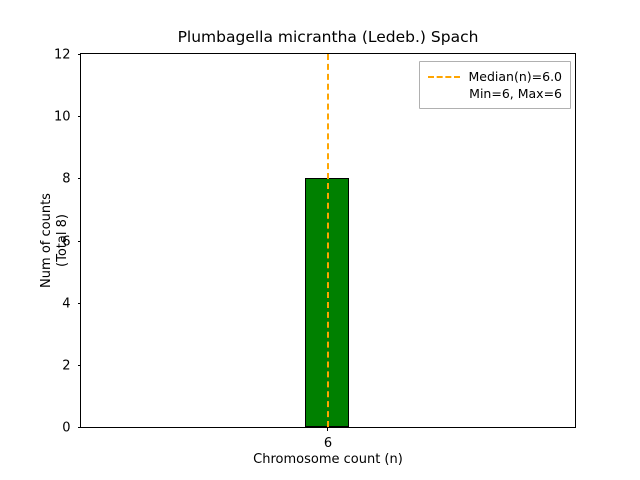 This screenshot has height=480, width=640. I want to click on median-line, so click(328, 240).